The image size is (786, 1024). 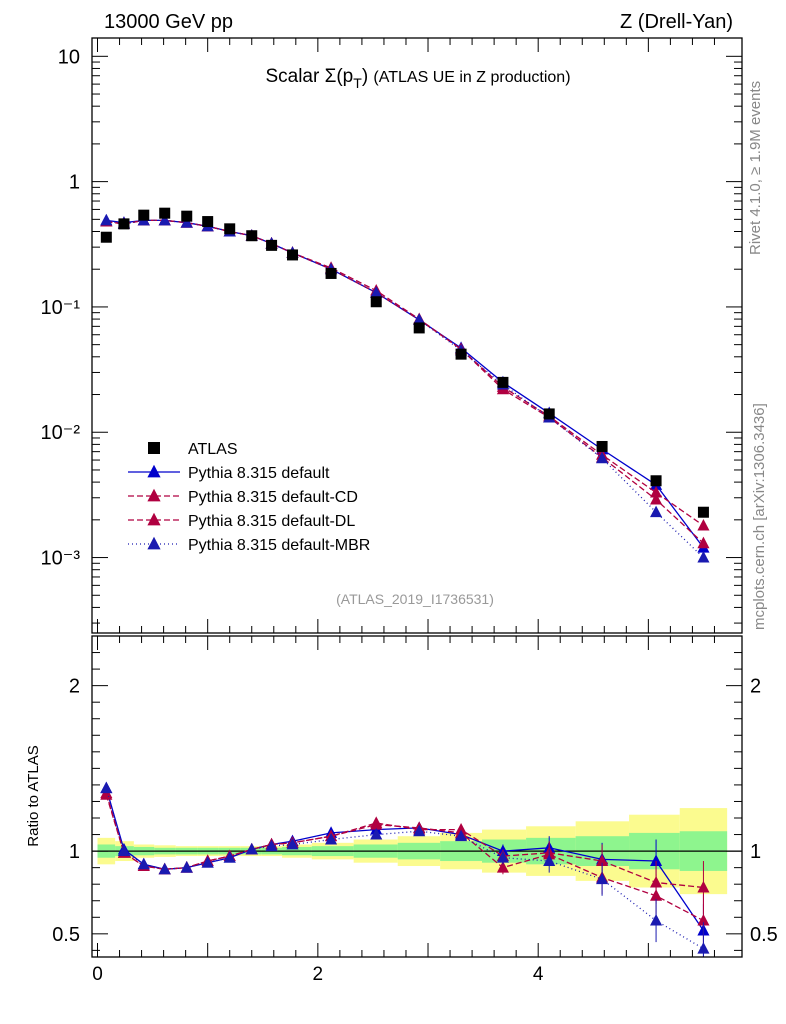 I want to click on main-y-tick-label: 1, so click(x=74, y=183).